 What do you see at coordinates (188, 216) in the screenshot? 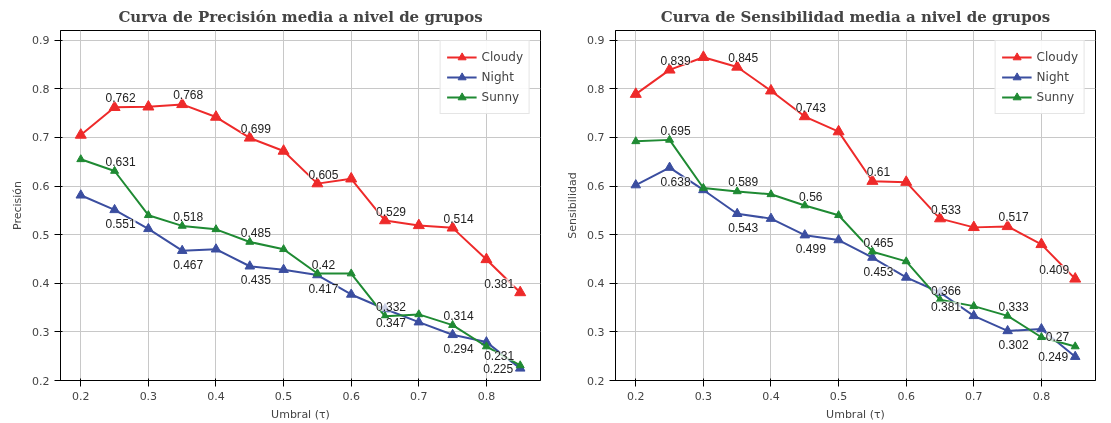
I see `data-label: 0.518` at bounding box center [188, 216].